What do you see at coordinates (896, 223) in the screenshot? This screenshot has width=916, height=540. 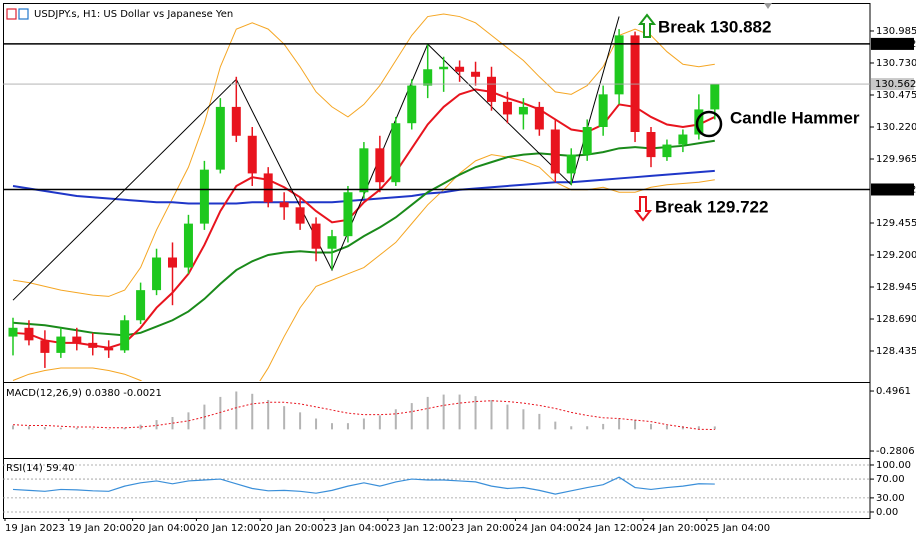 I see `y-tick-label: 129.455` at bounding box center [896, 223].